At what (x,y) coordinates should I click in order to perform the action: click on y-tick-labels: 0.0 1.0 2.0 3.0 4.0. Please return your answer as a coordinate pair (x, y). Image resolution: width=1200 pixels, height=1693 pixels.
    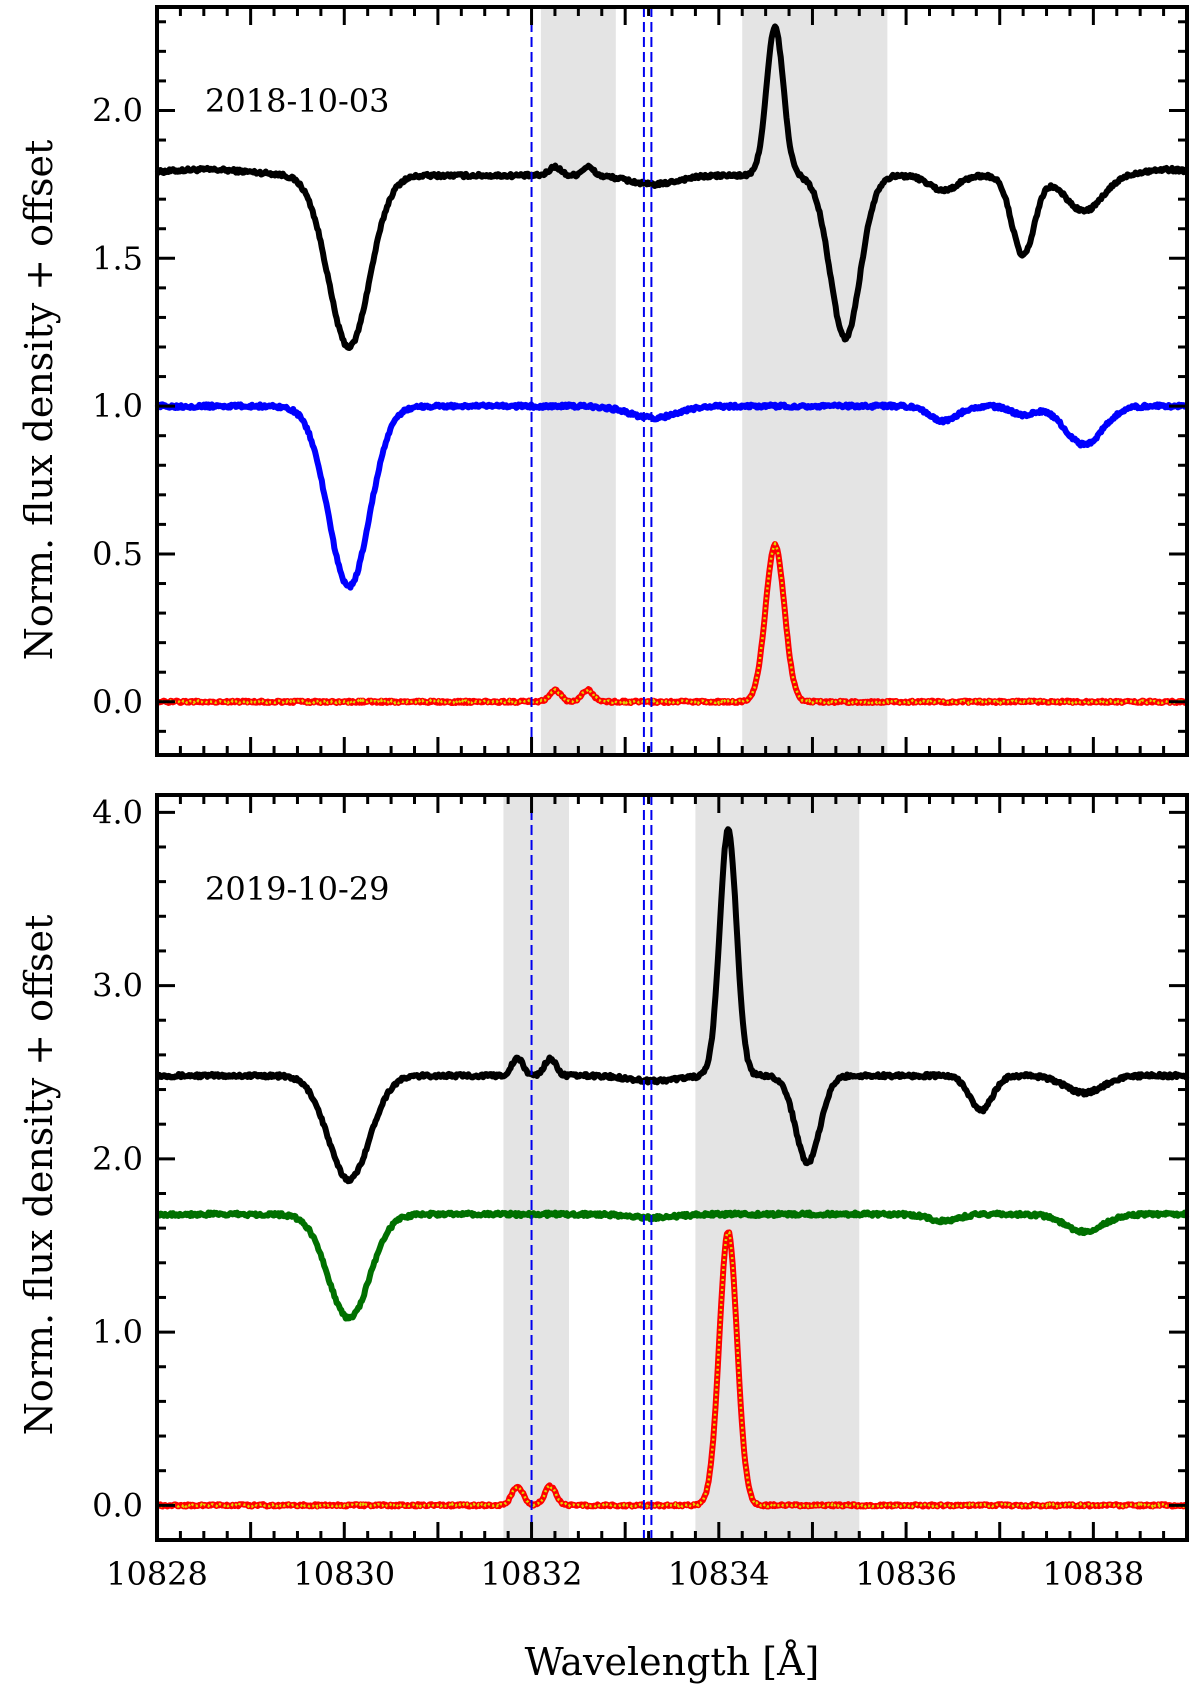
    Looking at the image, I should click on (117, 1158).